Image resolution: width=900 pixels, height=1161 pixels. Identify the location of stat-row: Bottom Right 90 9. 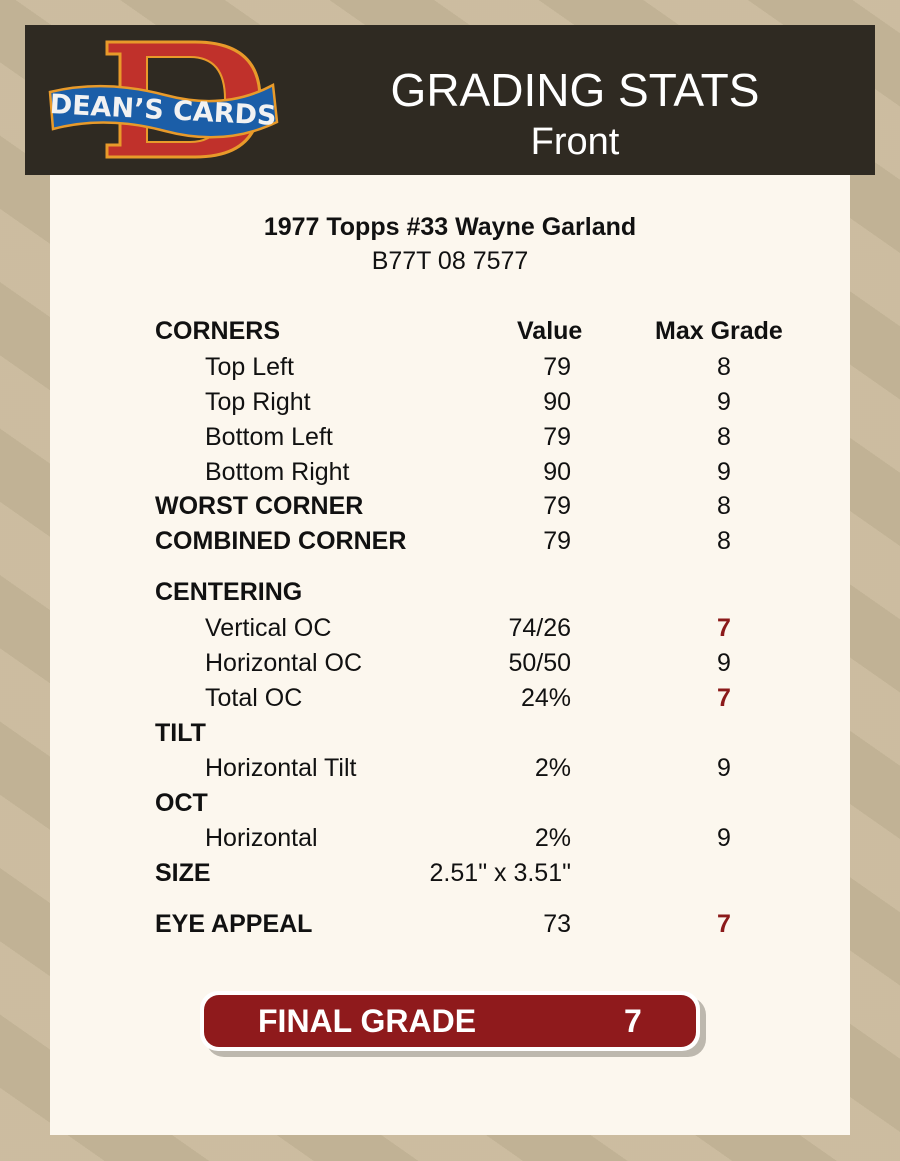
(450, 472).